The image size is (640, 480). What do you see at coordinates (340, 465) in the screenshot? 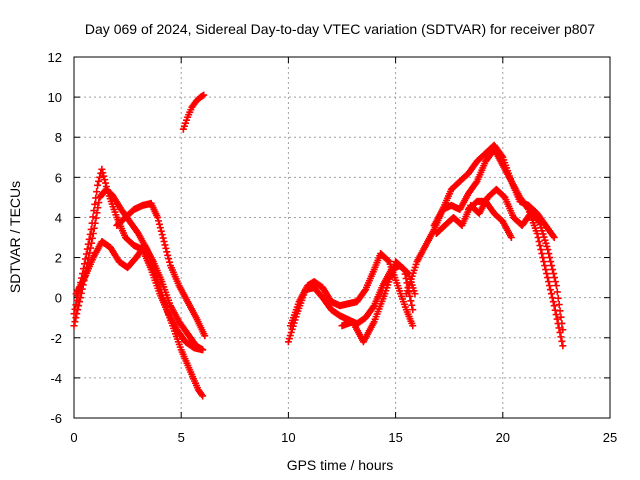
I see `x-axis-label: GPS time / hours` at bounding box center [340, 465].